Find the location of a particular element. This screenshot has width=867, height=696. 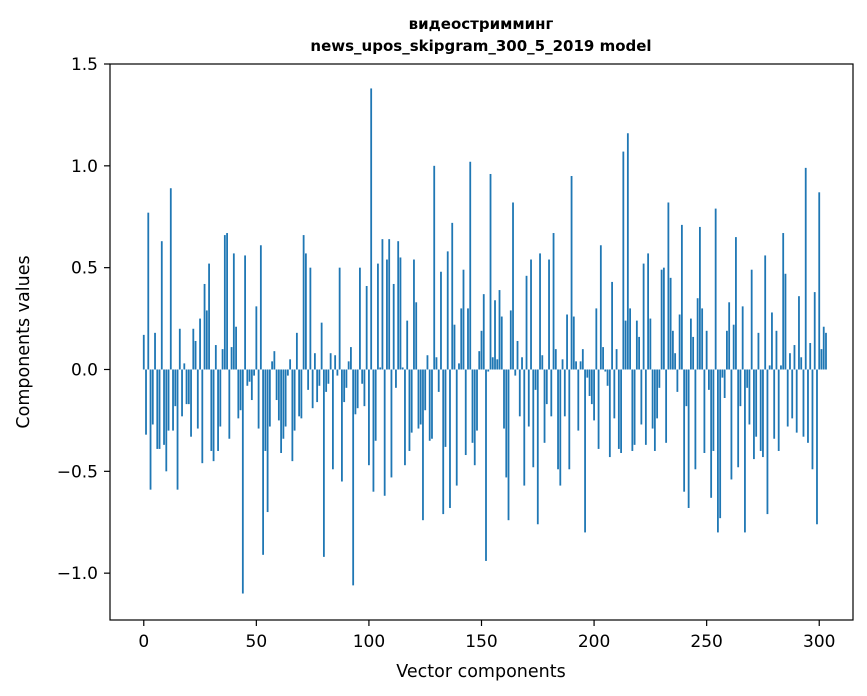

chart-title-line-2: news_upos_skipgram_300_5_2019 model is located at coordinates (480, 46).